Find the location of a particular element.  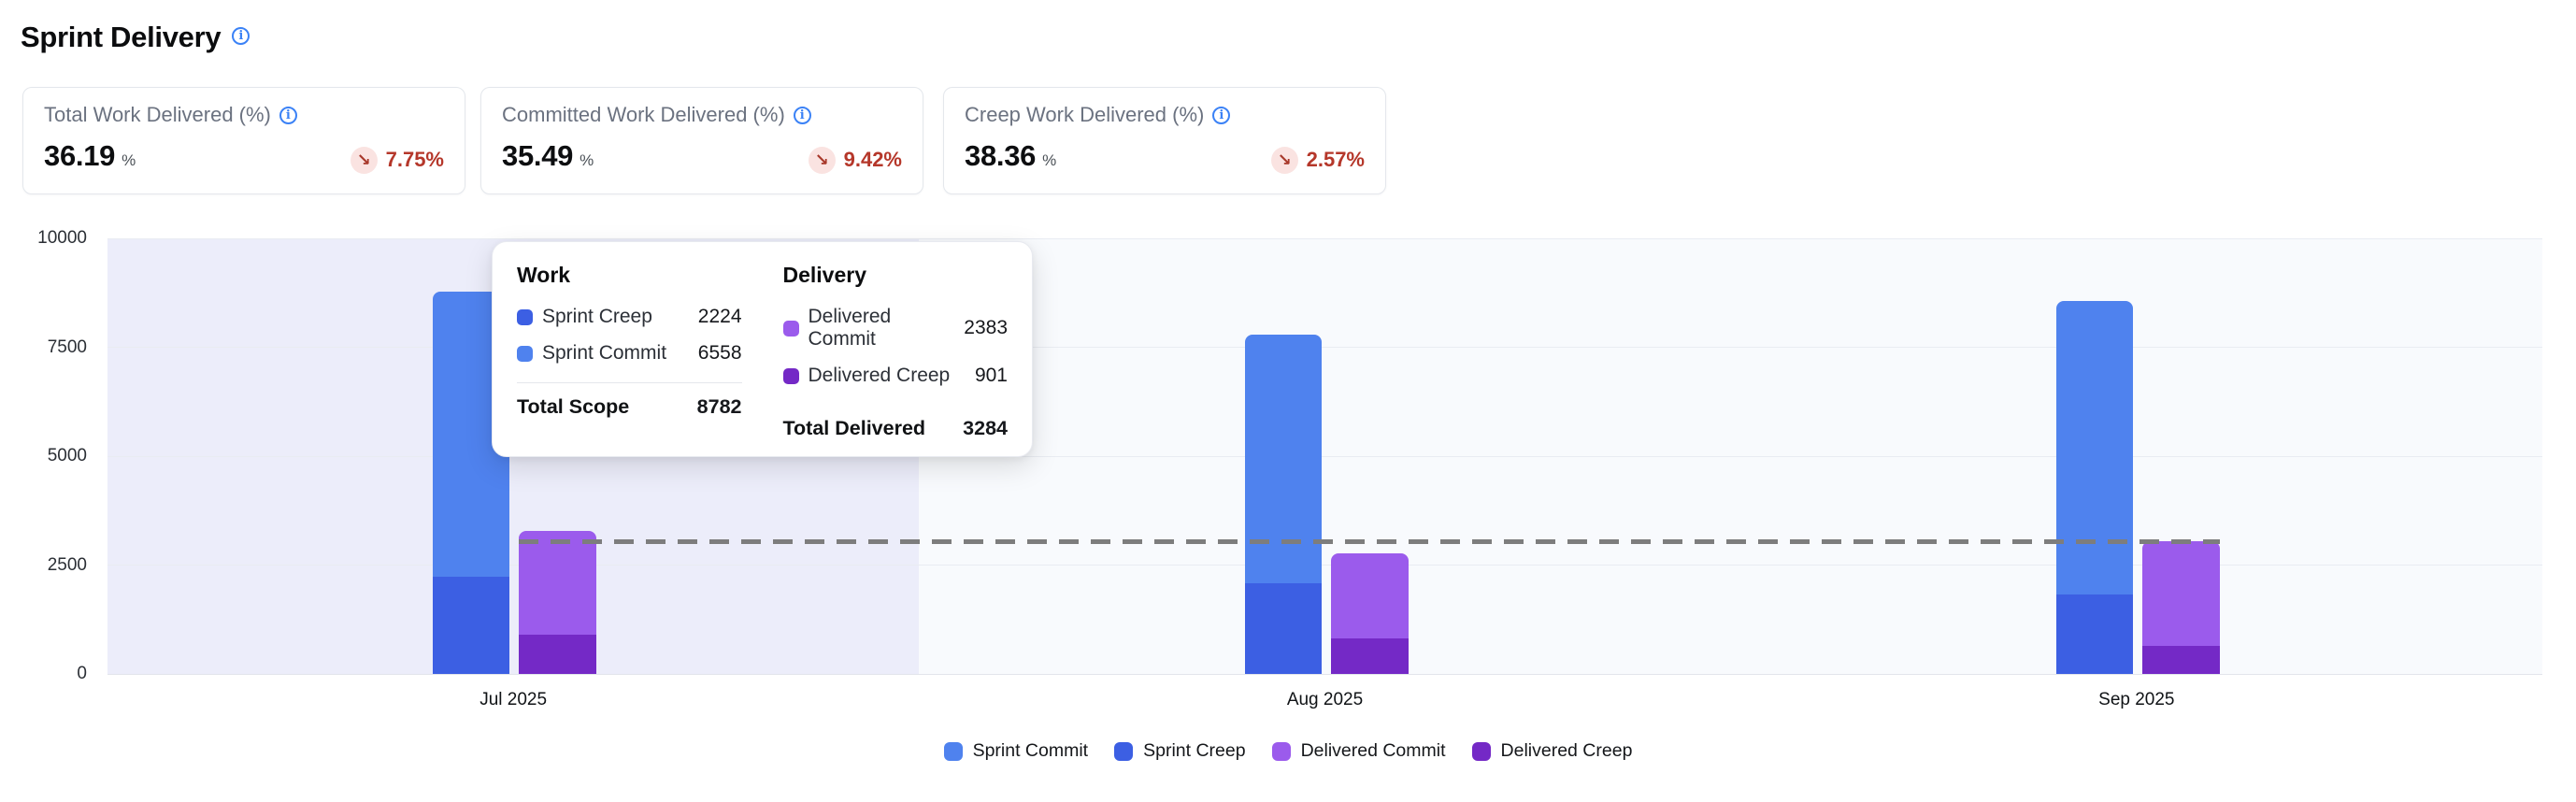

tooltip-total-scope: Total Scope 8782 is located at coordinates (629, 407).